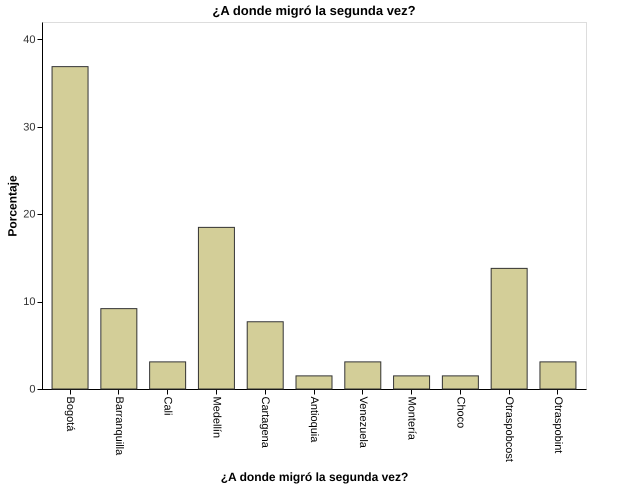 Image resolution: width=626 pixels, height=502 pixels. I want to click on x-axis-title: ¿A donde migró la segunda vez?, so click(314, 477).